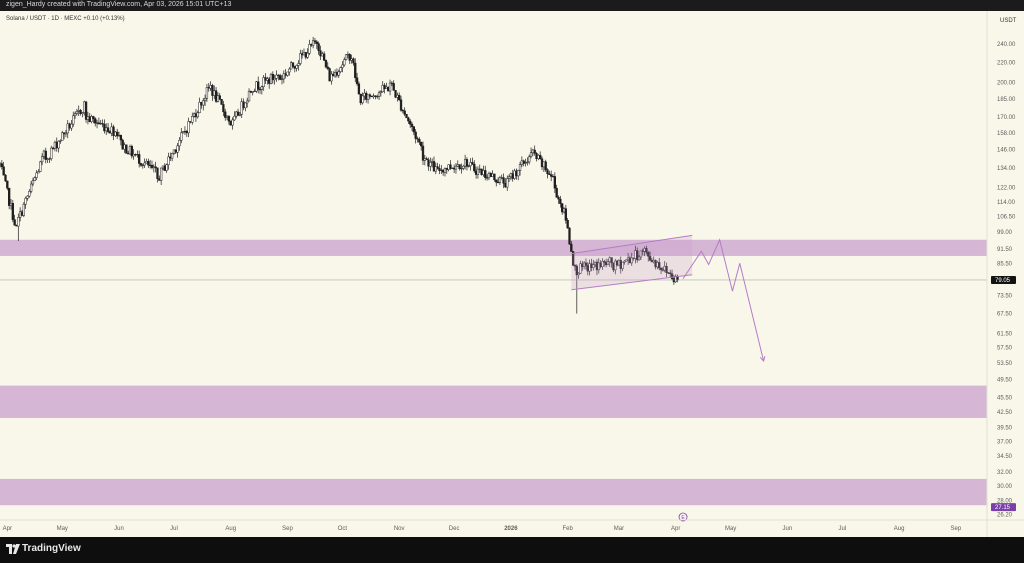 This screenshot has height=563, width=1024. I want to click on time-axis-tick-label: Feb, so click(567, 529).